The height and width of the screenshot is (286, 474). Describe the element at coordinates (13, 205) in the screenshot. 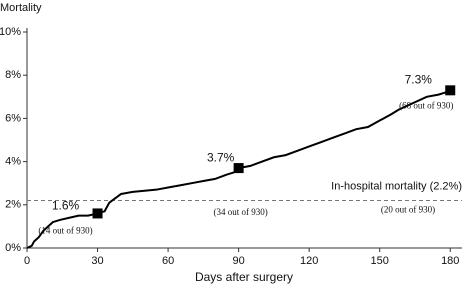

I see `y-tick-label: 2%` at that location.